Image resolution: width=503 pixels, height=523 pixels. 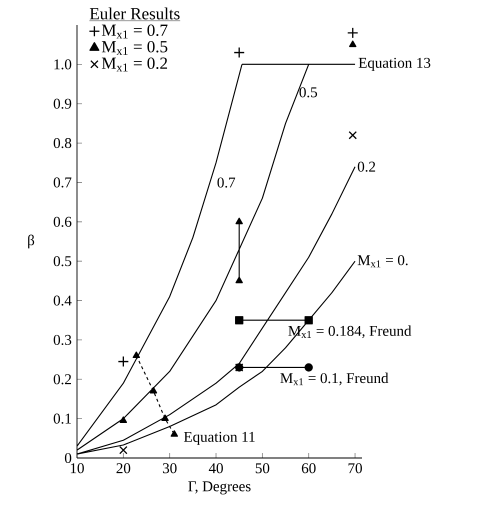 What do you see at coordinates (62, 419) in the screenshot?
I see `y-tick-label: 0.1` at bounding box center [62, 419].